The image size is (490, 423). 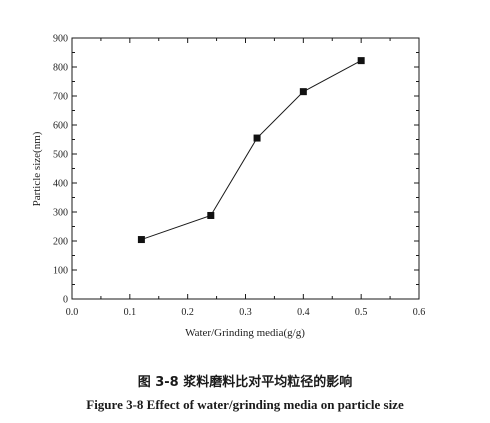 I want to click on y-axis-title: Particle size(nm), so click(x=37, y=168).